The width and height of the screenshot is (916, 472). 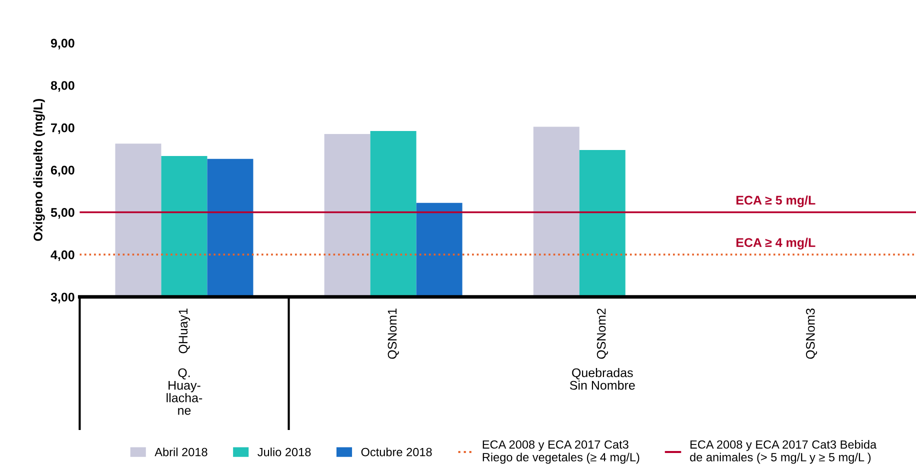 What do you see at coordinates (776, 244) in the screenshot?
I see `annotation: ECA ≥ 4 mg/L` at bounding box center [776, 244].